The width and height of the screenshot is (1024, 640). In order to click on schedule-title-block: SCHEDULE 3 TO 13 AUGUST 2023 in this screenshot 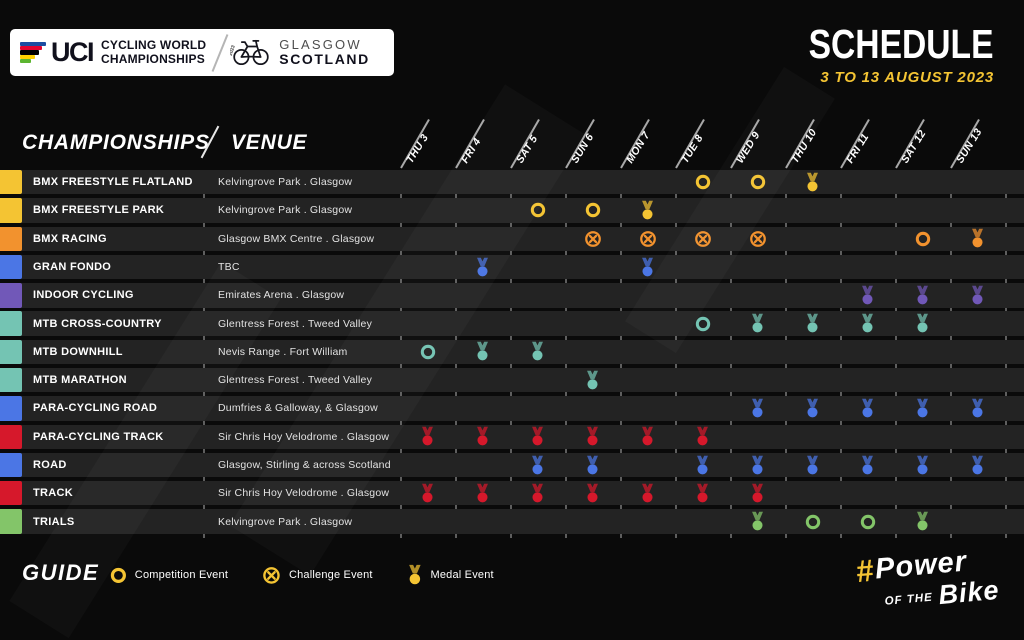, I will do `click(881, 54)`.